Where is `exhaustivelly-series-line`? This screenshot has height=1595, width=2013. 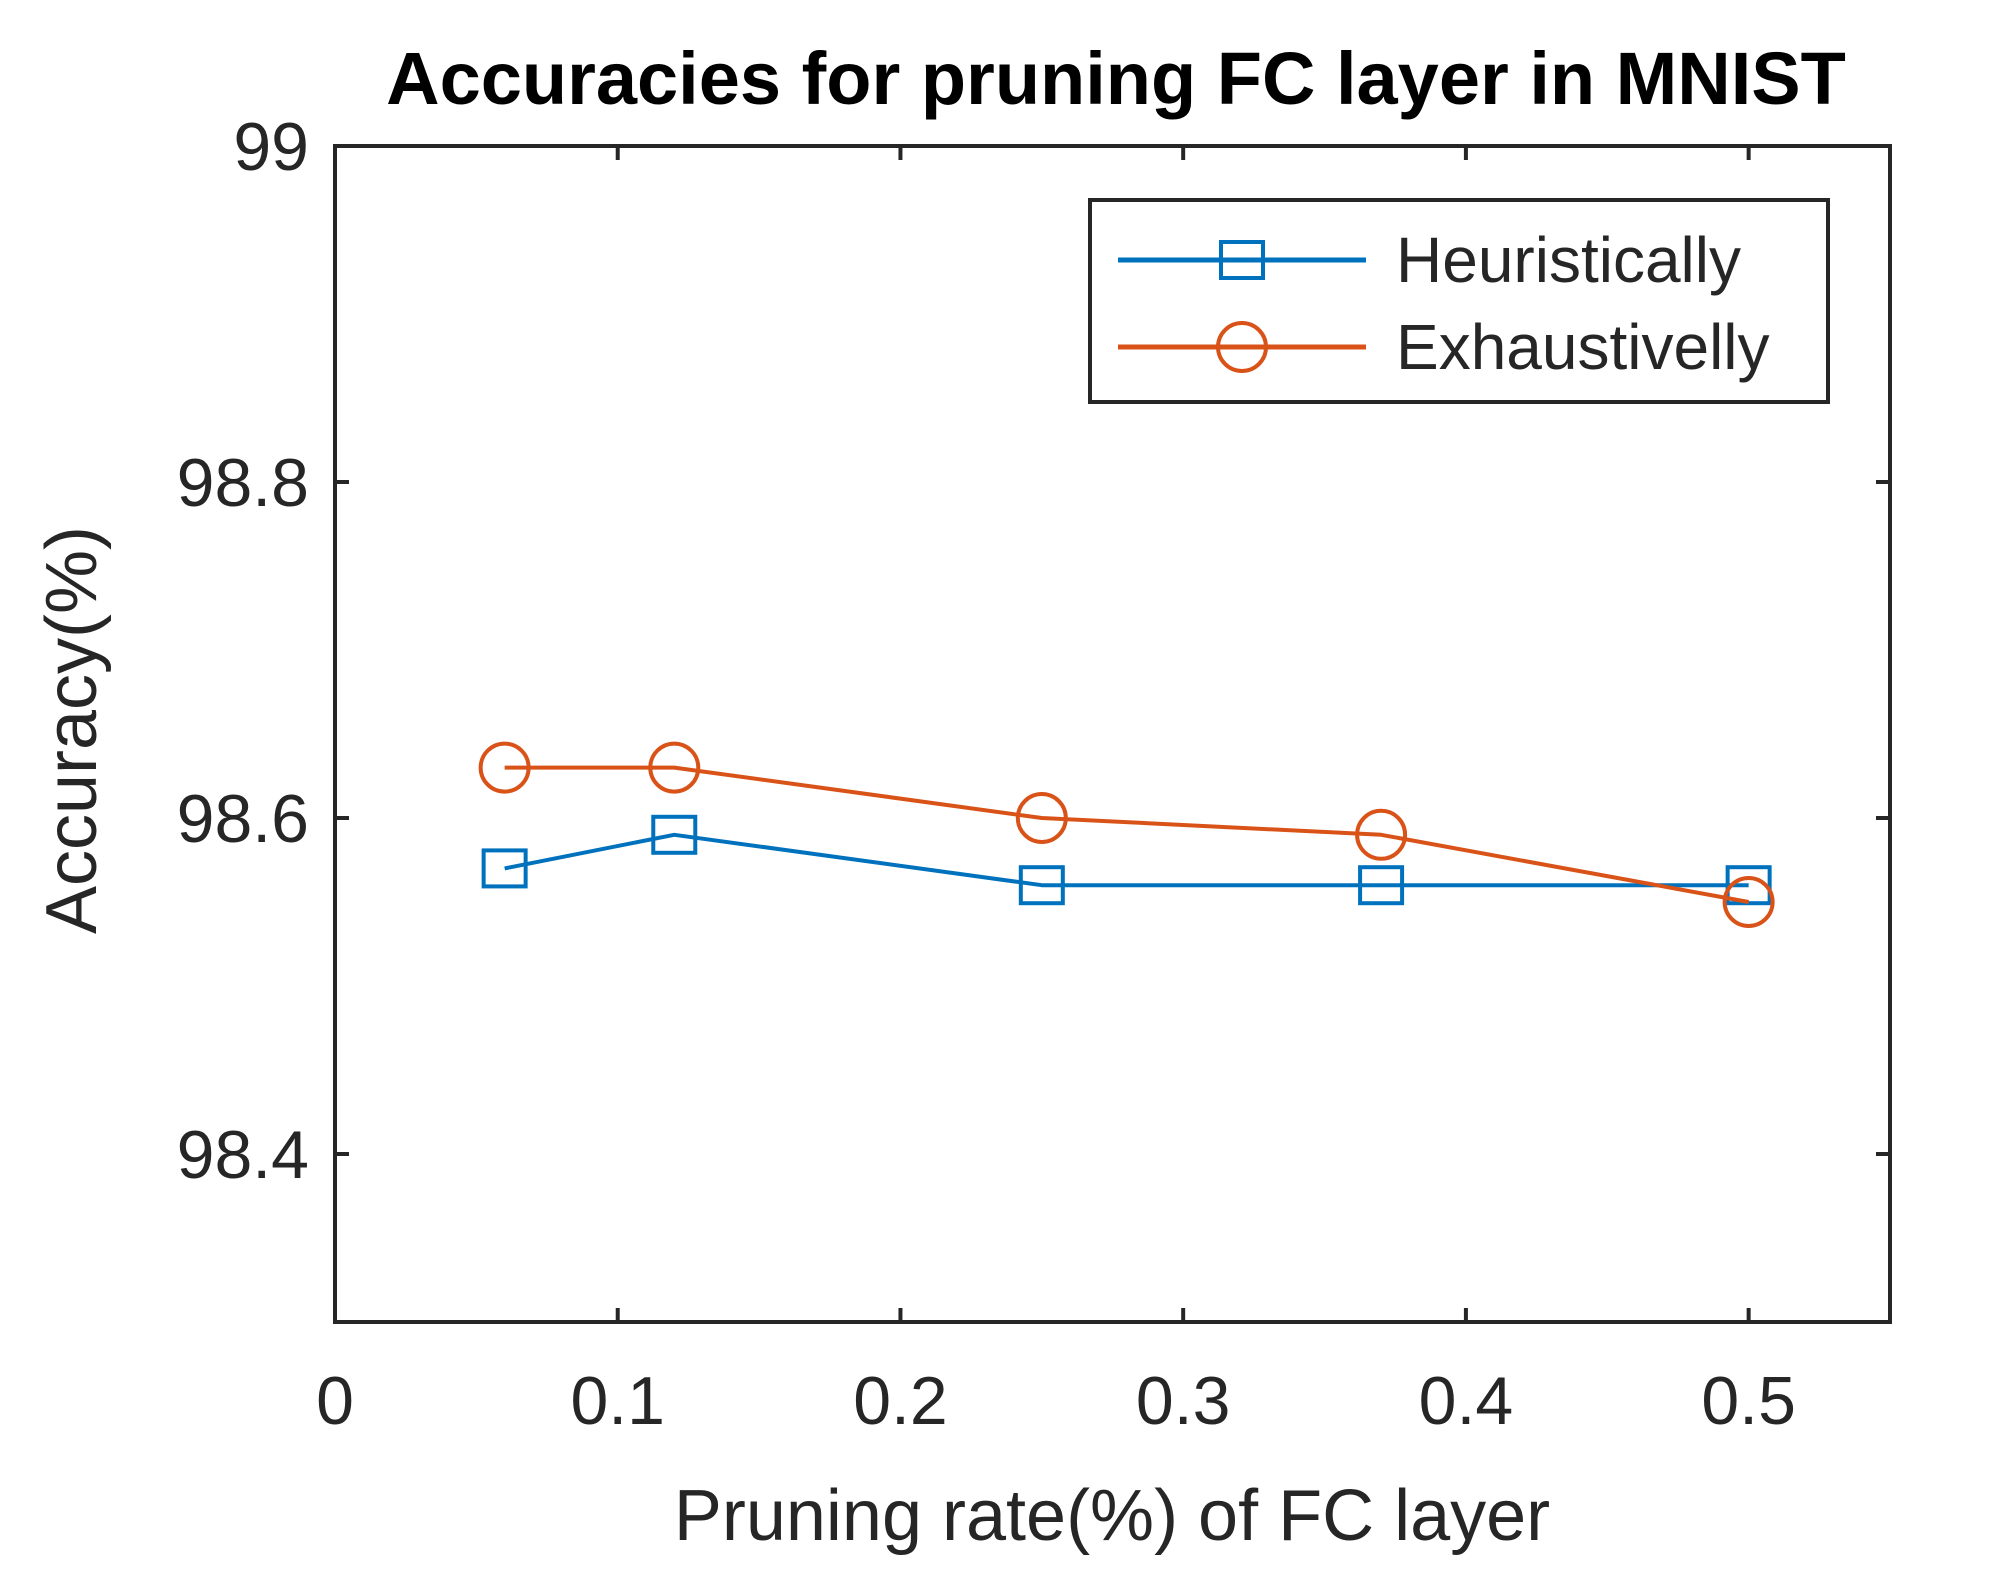
exhaustivelly-series-line is located at coordinates (1126, 834).